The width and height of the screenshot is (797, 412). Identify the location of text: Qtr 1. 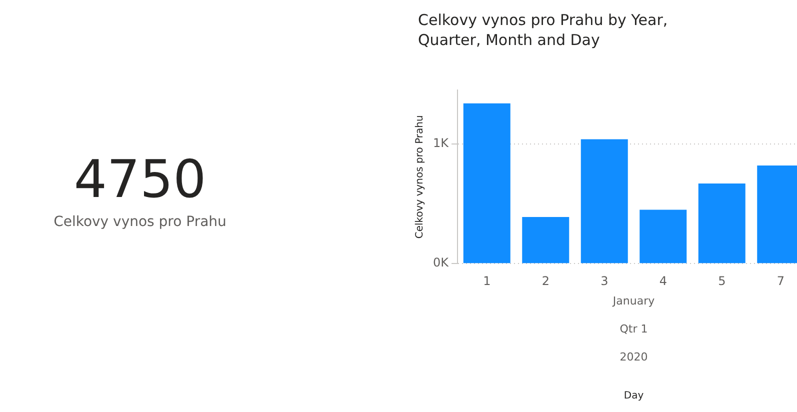
(634, 329).